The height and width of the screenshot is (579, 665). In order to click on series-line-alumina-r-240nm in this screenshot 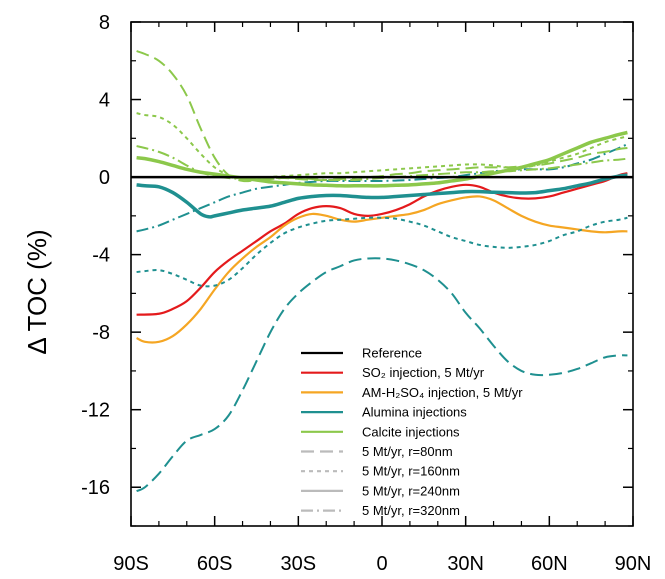, I will do `click(382, 196)`.